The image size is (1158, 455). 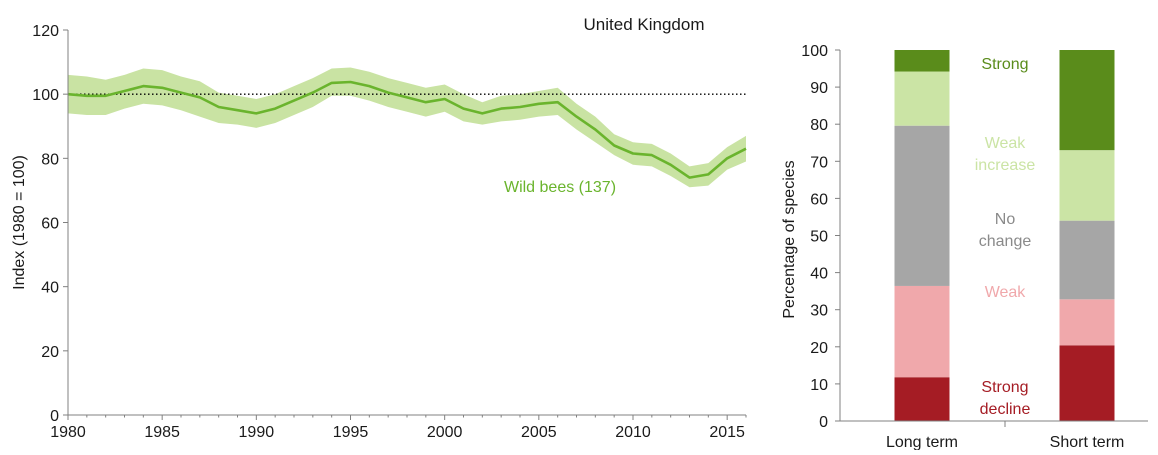 I want to click on y-tick-label: 120, so click(x=45, y=31).